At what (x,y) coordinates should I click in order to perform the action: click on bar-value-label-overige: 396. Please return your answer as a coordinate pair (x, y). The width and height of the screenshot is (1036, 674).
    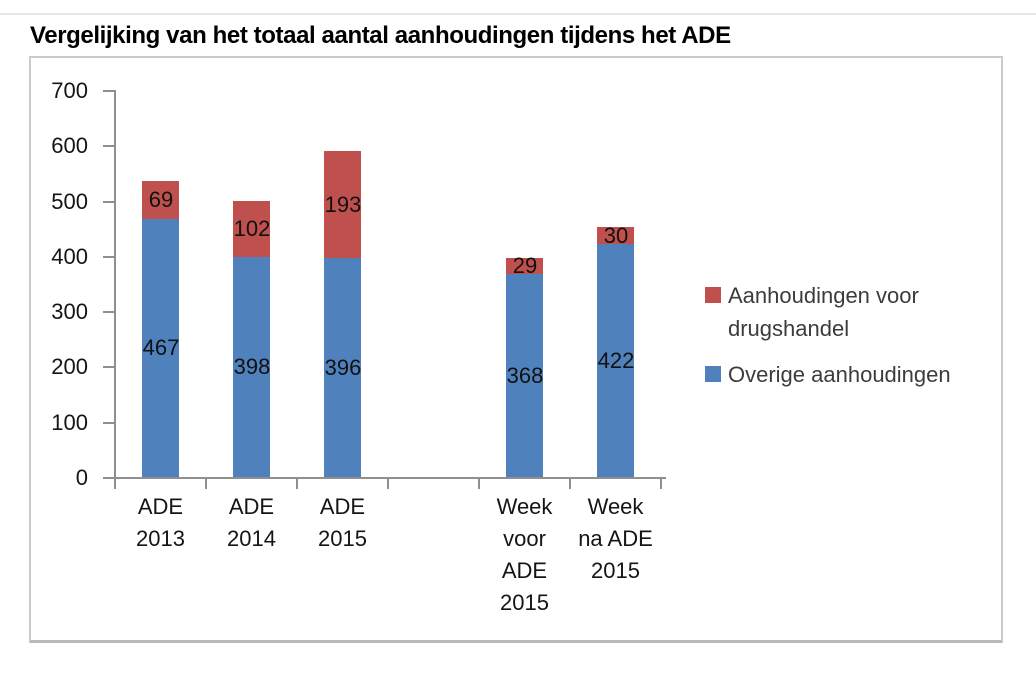
    Looking at the image, I should click on (343, 367).